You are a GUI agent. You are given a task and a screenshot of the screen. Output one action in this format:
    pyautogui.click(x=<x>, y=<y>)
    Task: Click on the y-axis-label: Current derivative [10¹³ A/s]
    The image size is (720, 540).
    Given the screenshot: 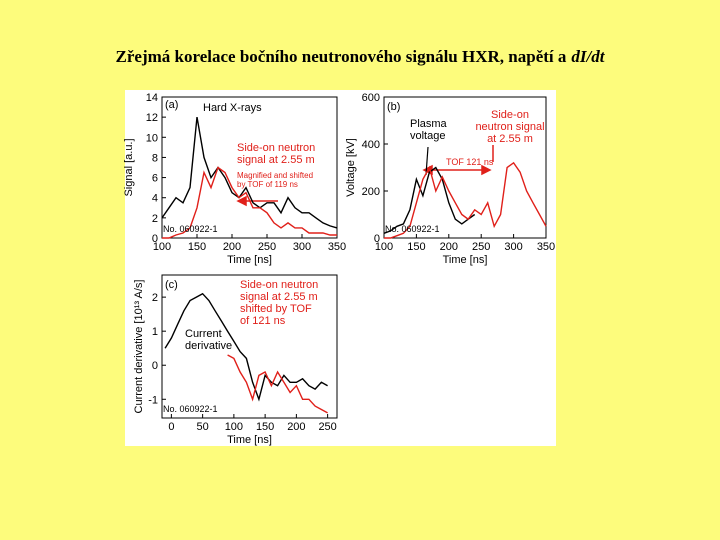 What is the action you would take?
    pyautogui.click(x=139, y=347)
    